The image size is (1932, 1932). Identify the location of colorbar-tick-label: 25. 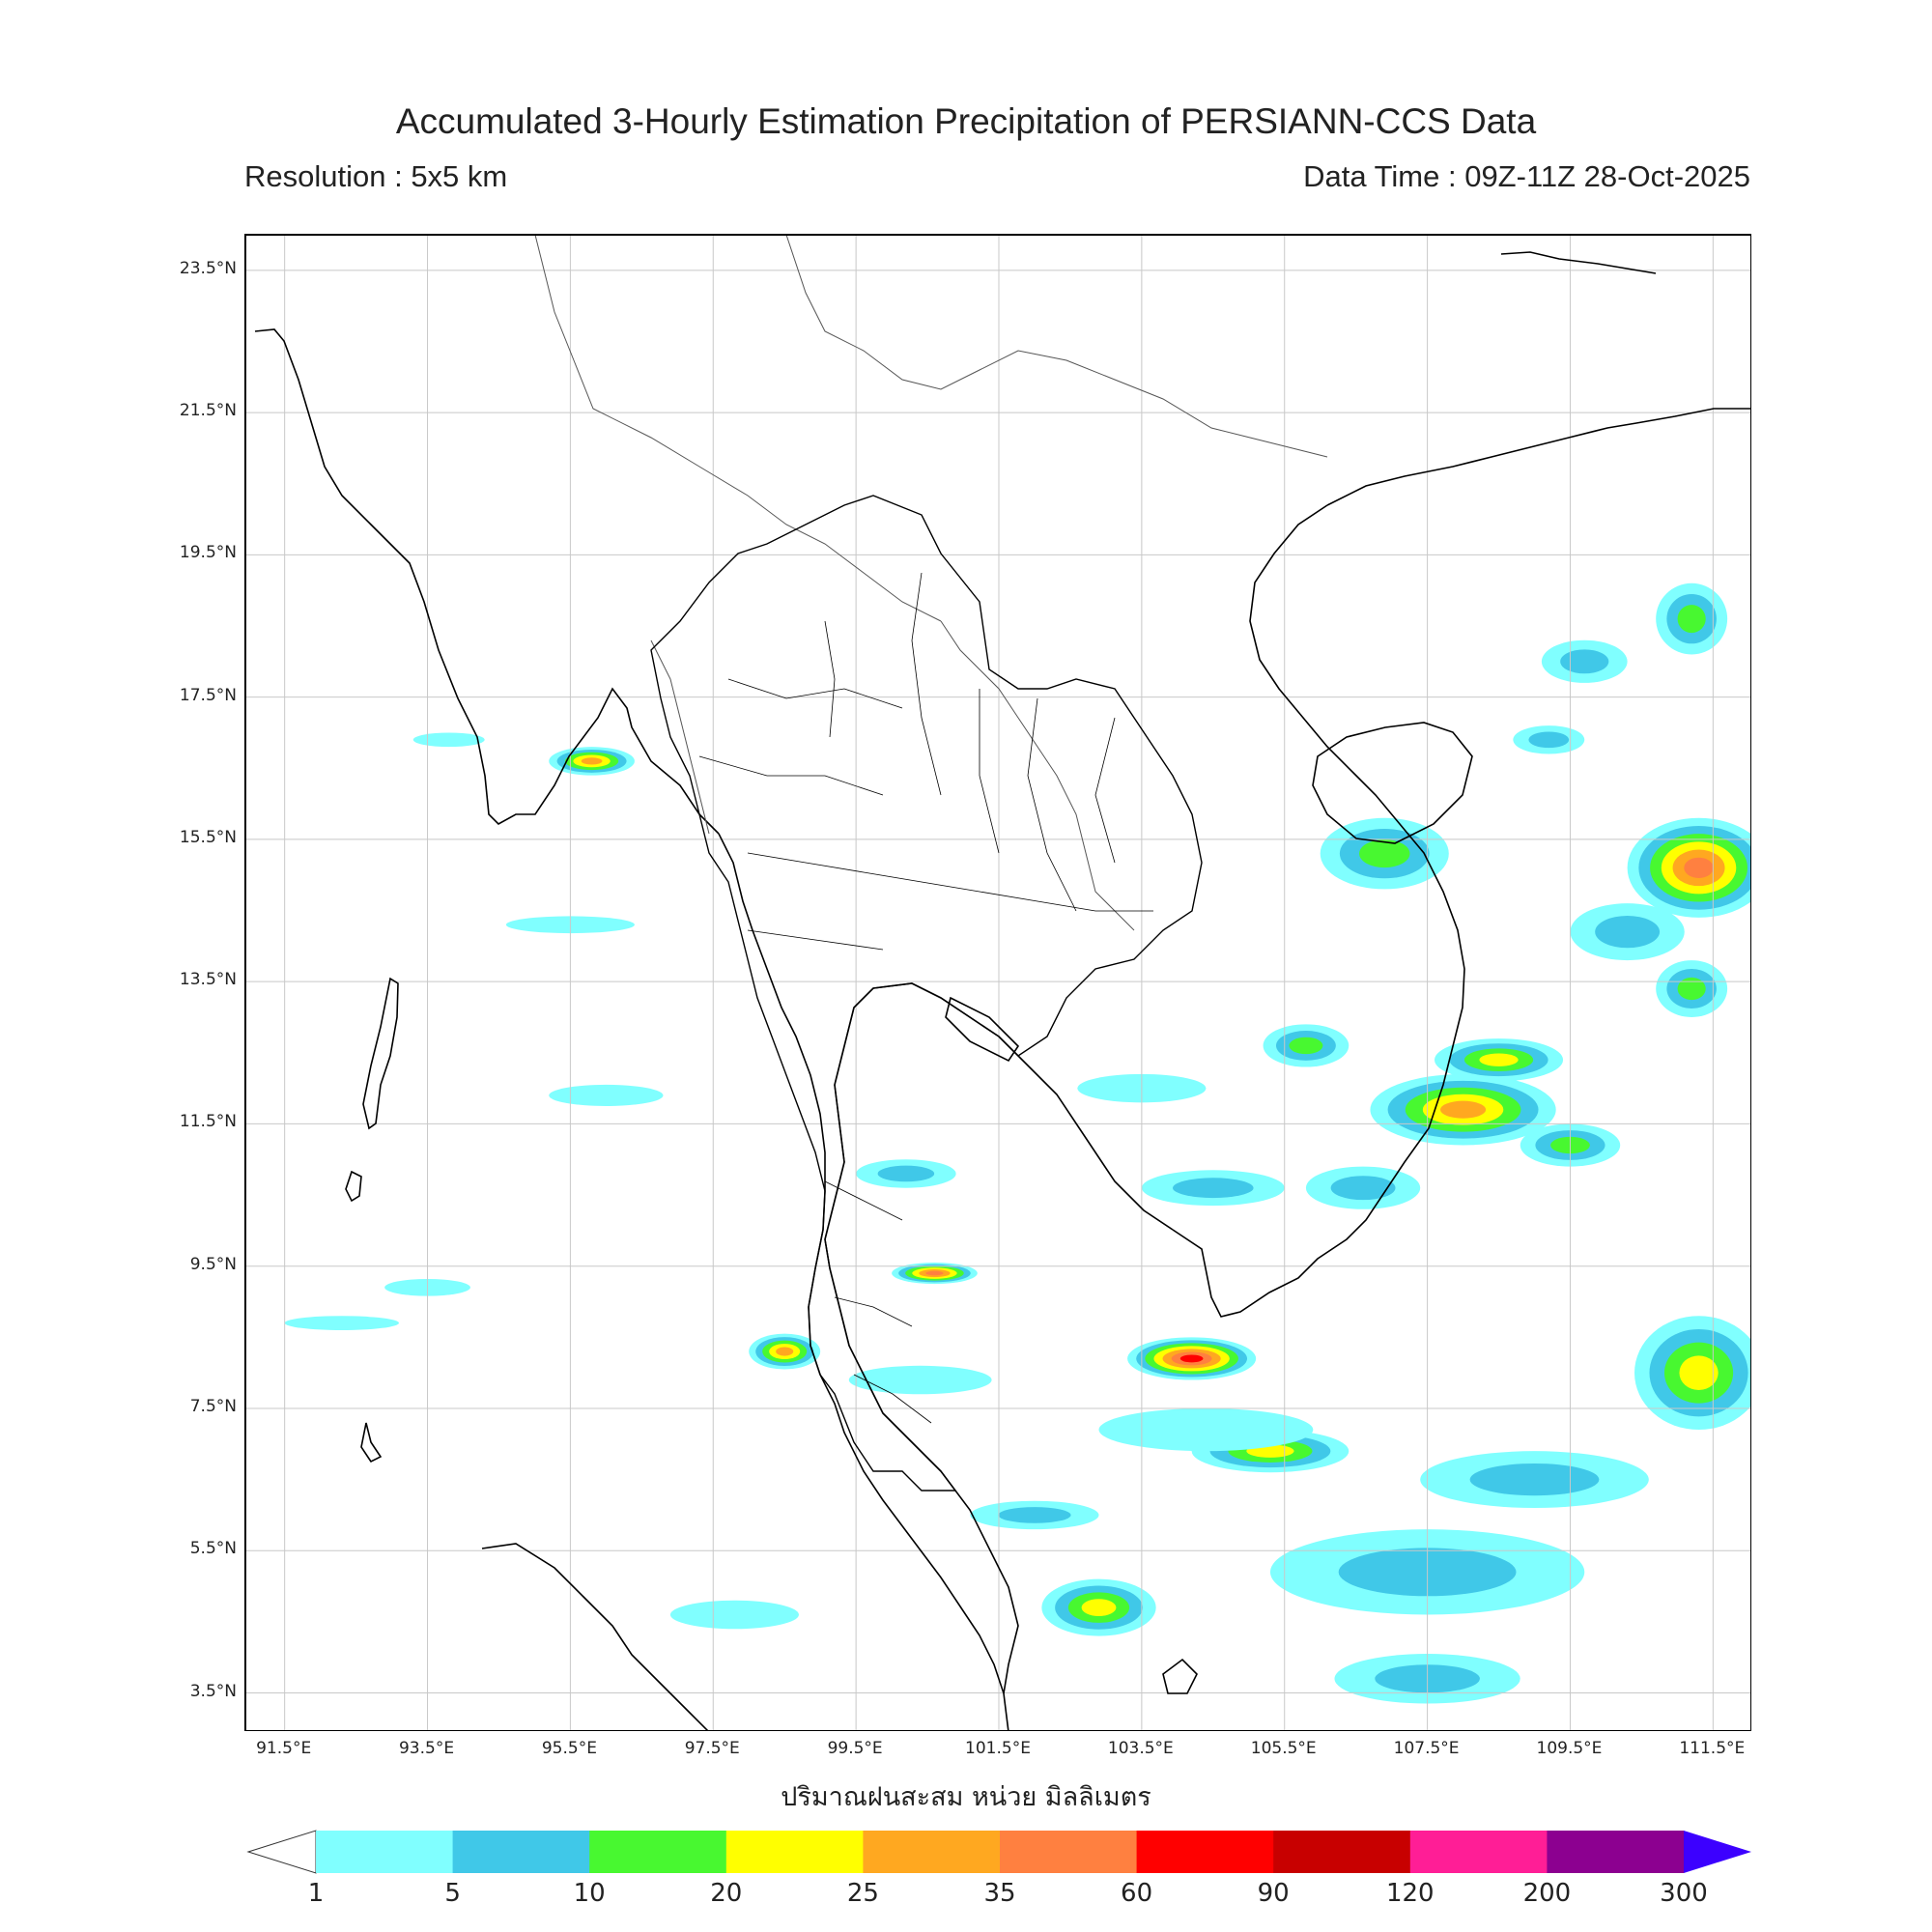
(862, 1893).